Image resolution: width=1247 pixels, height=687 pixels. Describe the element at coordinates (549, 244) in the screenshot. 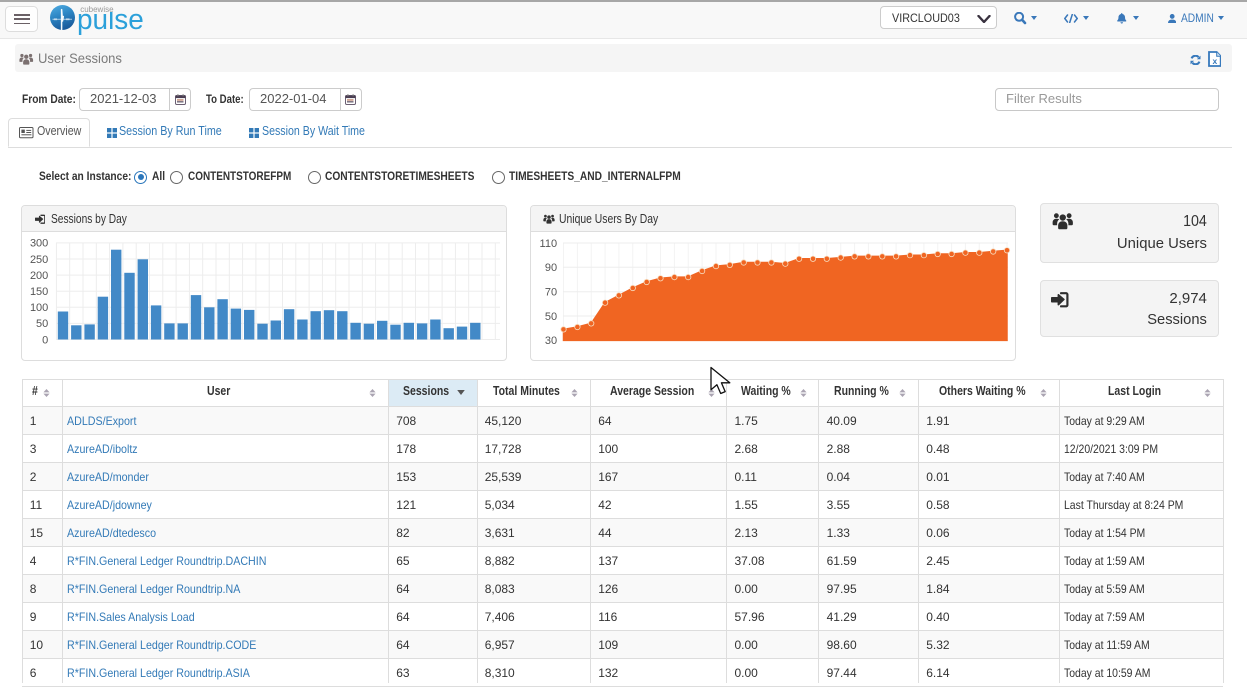

I see `svg-text: 110` at that location.